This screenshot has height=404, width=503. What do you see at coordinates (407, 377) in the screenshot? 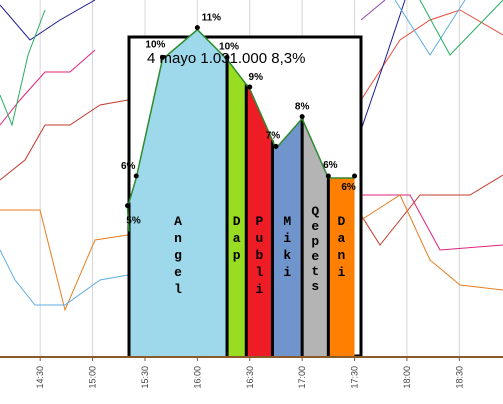
I see `x-tick-label: 18:00` at bounding box center [407, 377].